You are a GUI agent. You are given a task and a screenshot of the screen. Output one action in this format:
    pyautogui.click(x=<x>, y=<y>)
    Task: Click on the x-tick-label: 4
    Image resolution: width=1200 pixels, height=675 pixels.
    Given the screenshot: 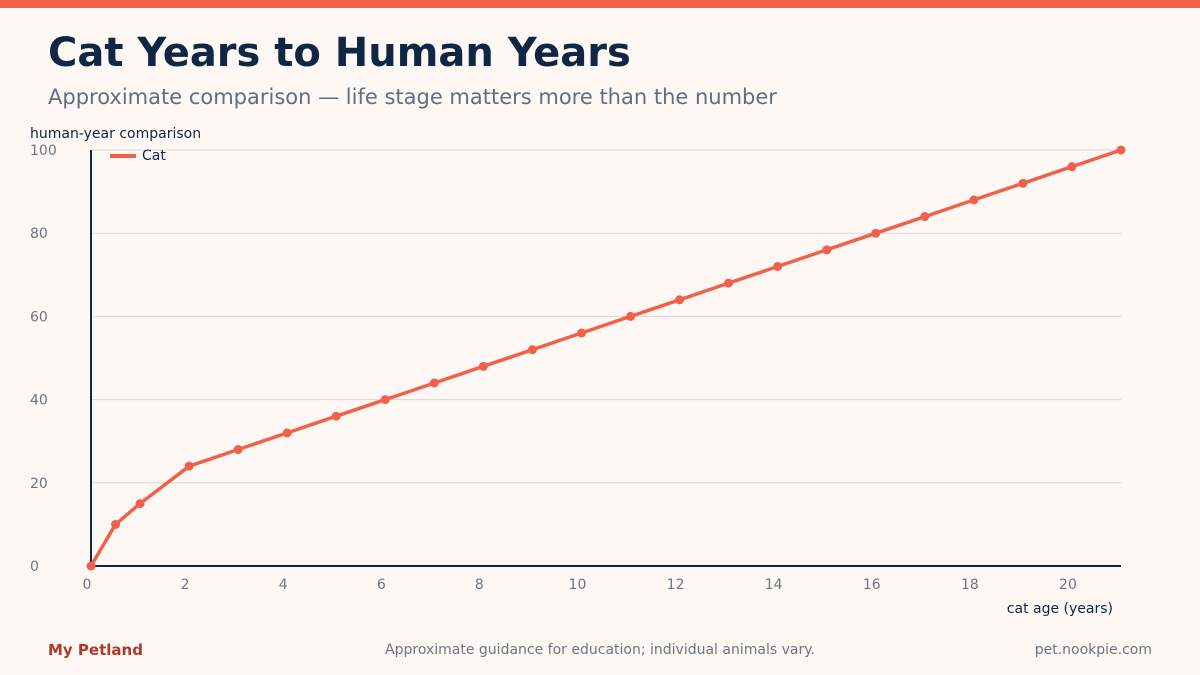 What is the action you would take?
    pyautogui.click(x=283, y=585)
    